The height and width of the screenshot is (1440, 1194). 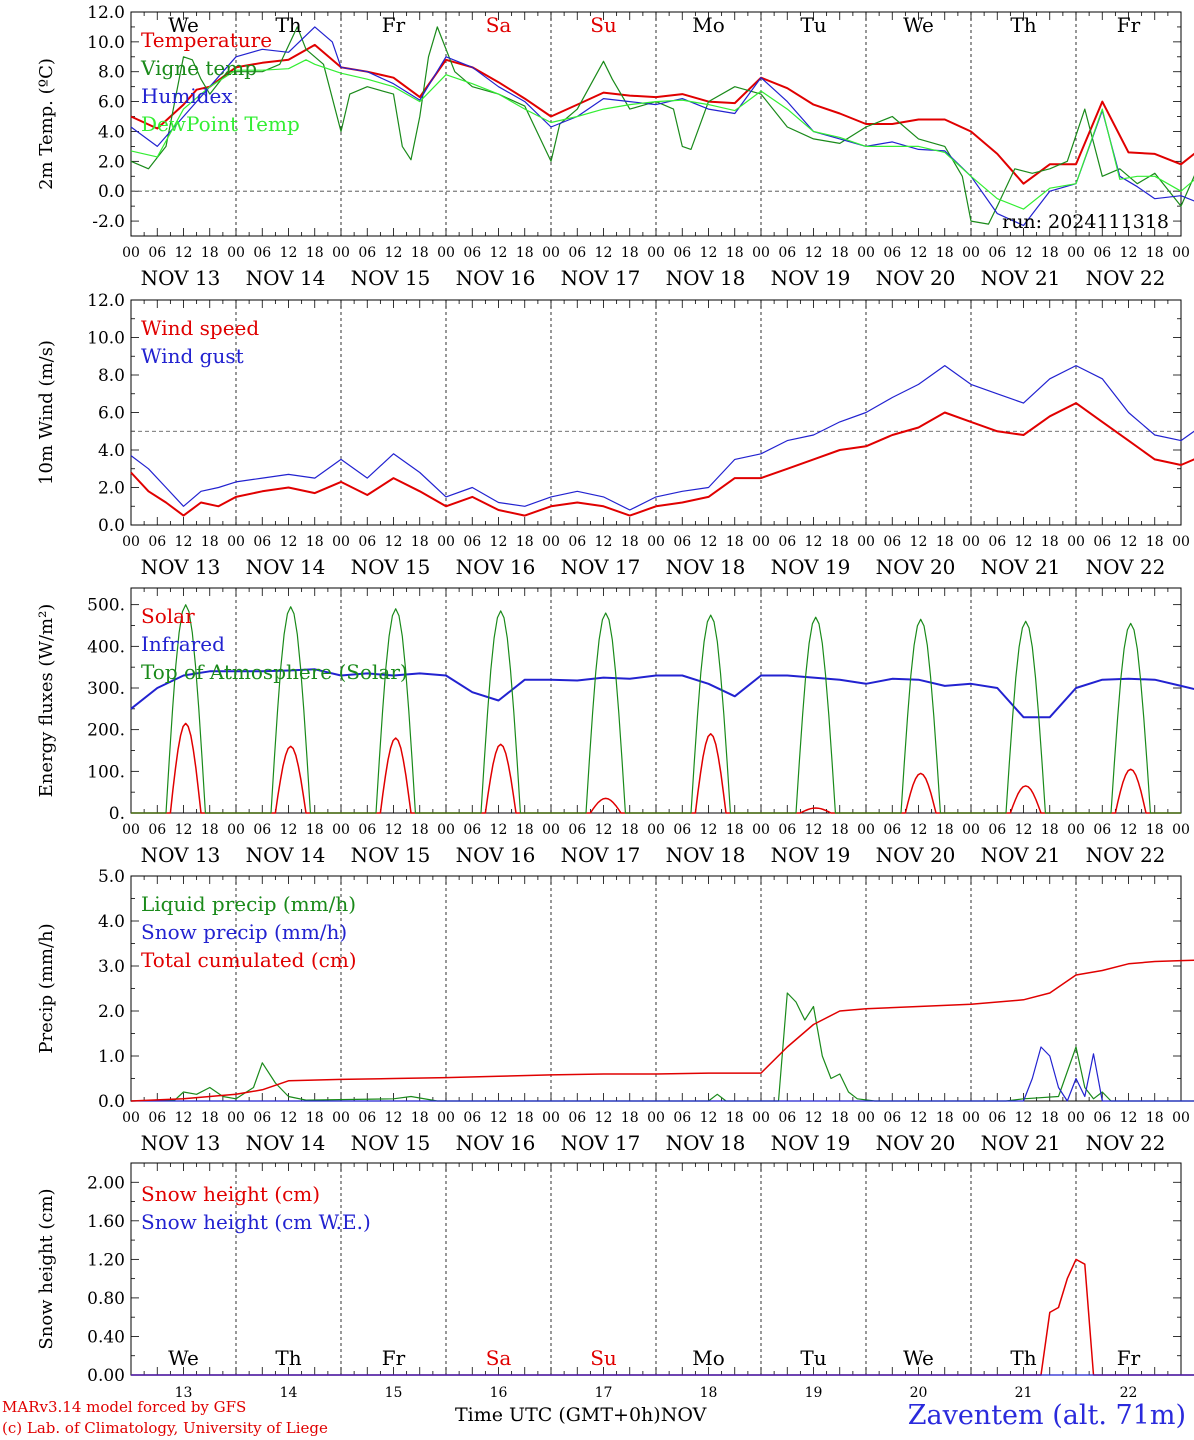 What do you see at coordinates (286, 567) in the screenshot?
I see `panel-2-date-label: NOV 14` at bounding box center [286, 567].